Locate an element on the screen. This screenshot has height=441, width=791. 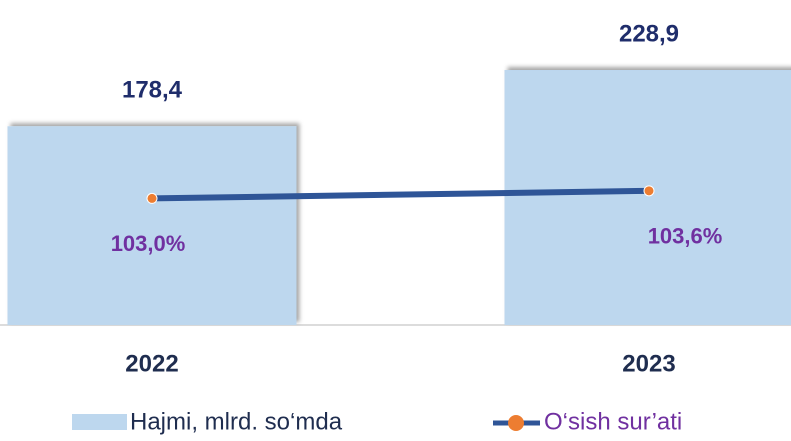
legend-swatch is located at coordinates (99, 422).